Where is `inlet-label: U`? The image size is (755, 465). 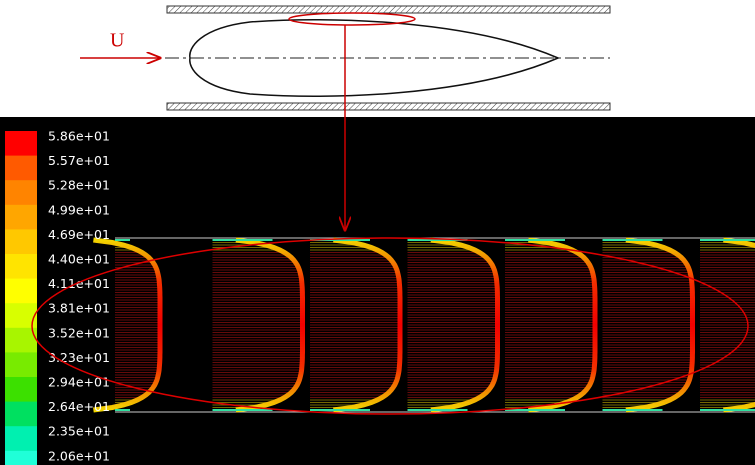 inlet-label: U is located at coordinates (117, 41).